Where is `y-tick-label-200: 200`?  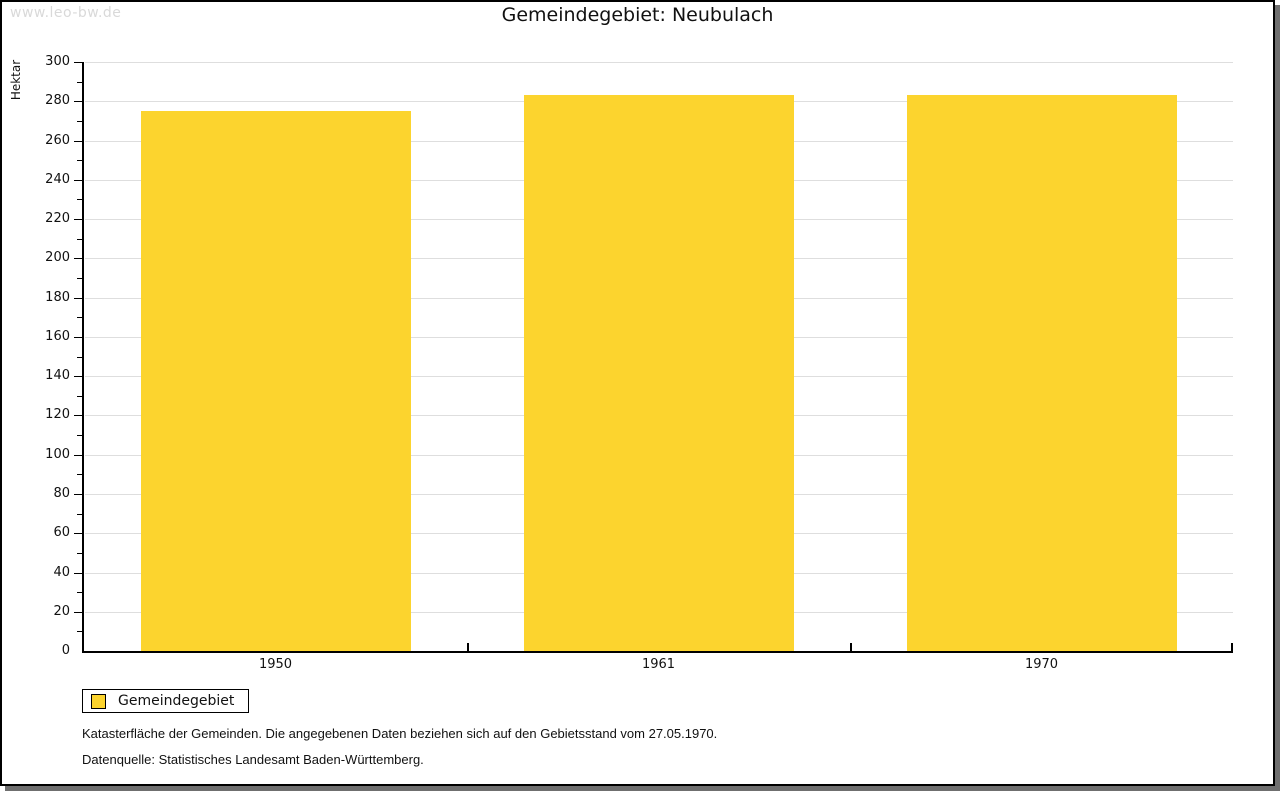
y-tick-label-200: 200 is located at coordinates (57, 258).